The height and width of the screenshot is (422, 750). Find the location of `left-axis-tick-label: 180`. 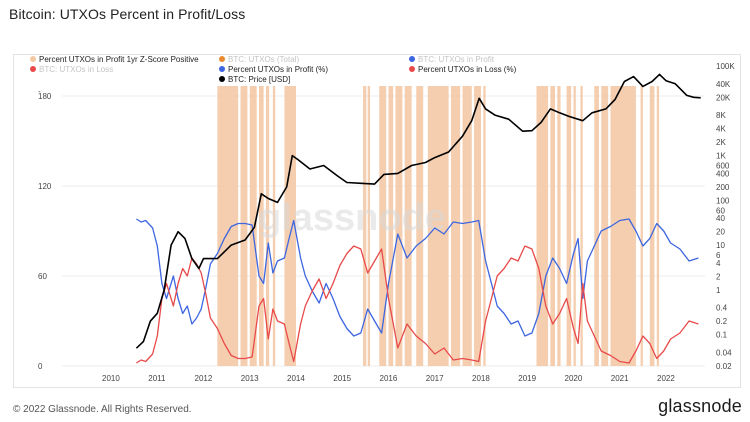

left-axis-tick-label: 180 is located at coordinates (45, 96).